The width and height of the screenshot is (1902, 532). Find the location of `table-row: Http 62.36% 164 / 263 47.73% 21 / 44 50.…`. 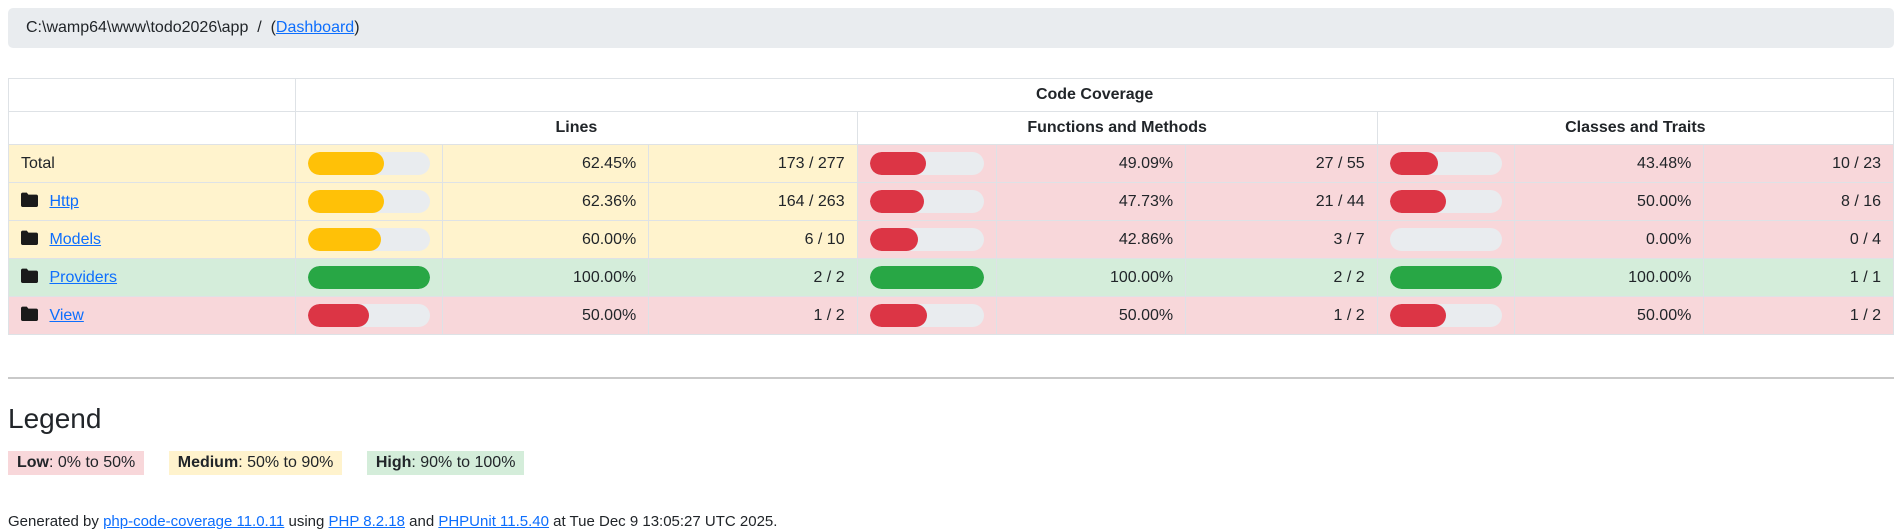

table-row: Http 62.36% 164 / 263 47.73% 21 / 44 50.… is located at coordinates (950, 201).